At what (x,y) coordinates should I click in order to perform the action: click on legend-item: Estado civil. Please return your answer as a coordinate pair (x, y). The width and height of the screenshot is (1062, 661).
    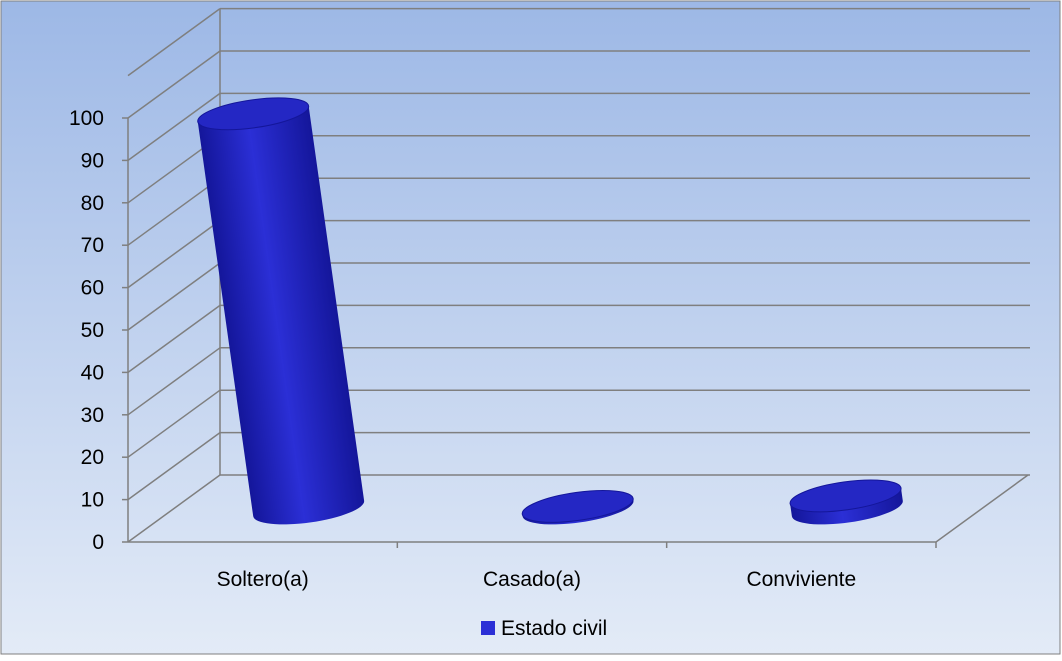
    Looking at the image, I should click on (544, 628).